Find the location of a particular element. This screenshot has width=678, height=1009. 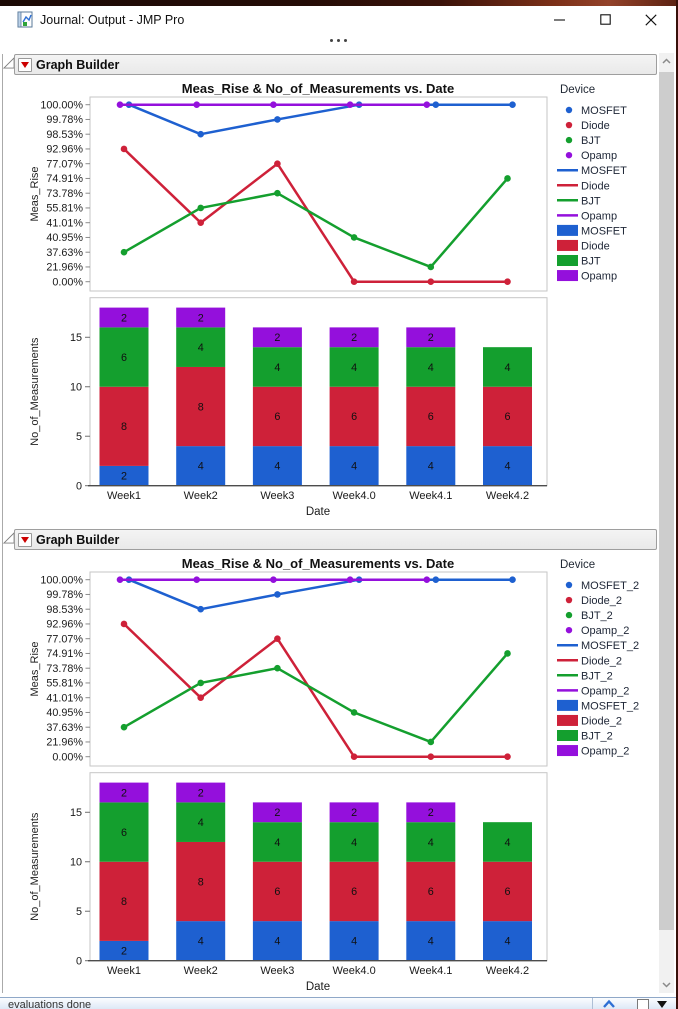

graph-builder-header-2: Graph Builder is located at coordinates (335, 539).